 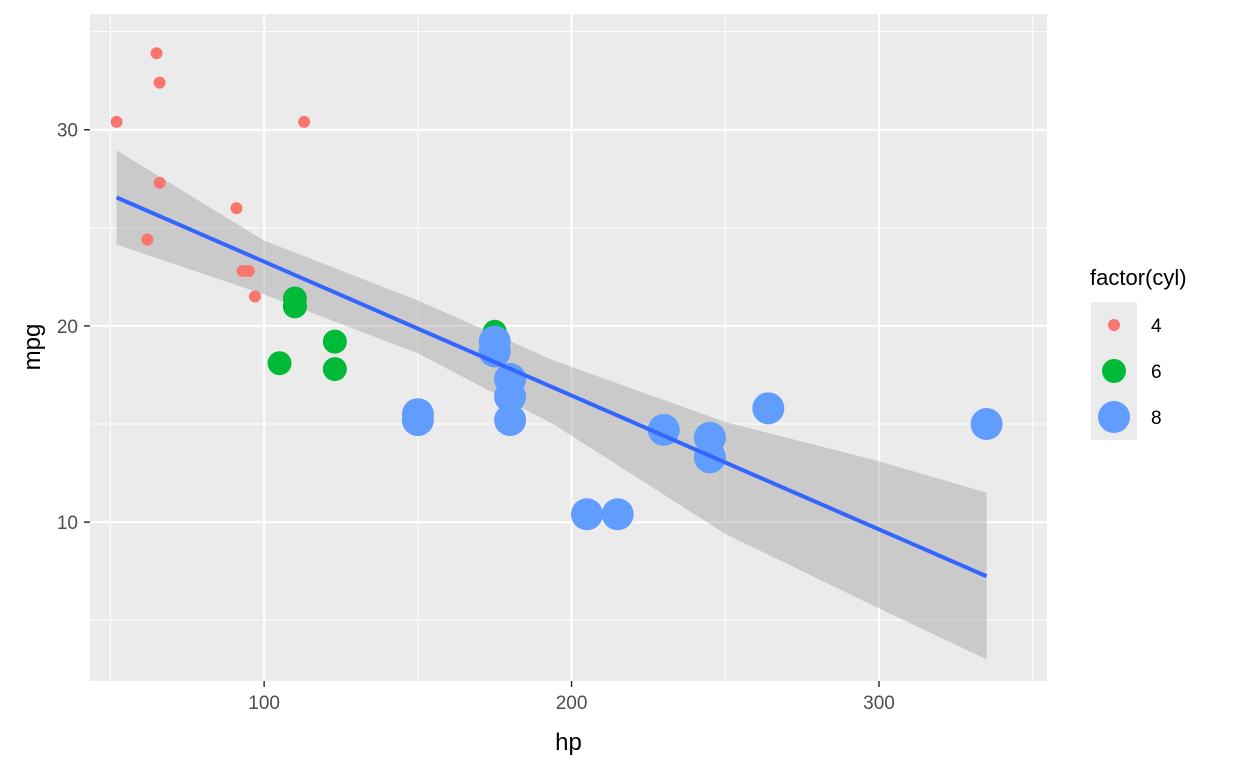 I want to click on y-tick-label: 30, so click(x=67, y=131).